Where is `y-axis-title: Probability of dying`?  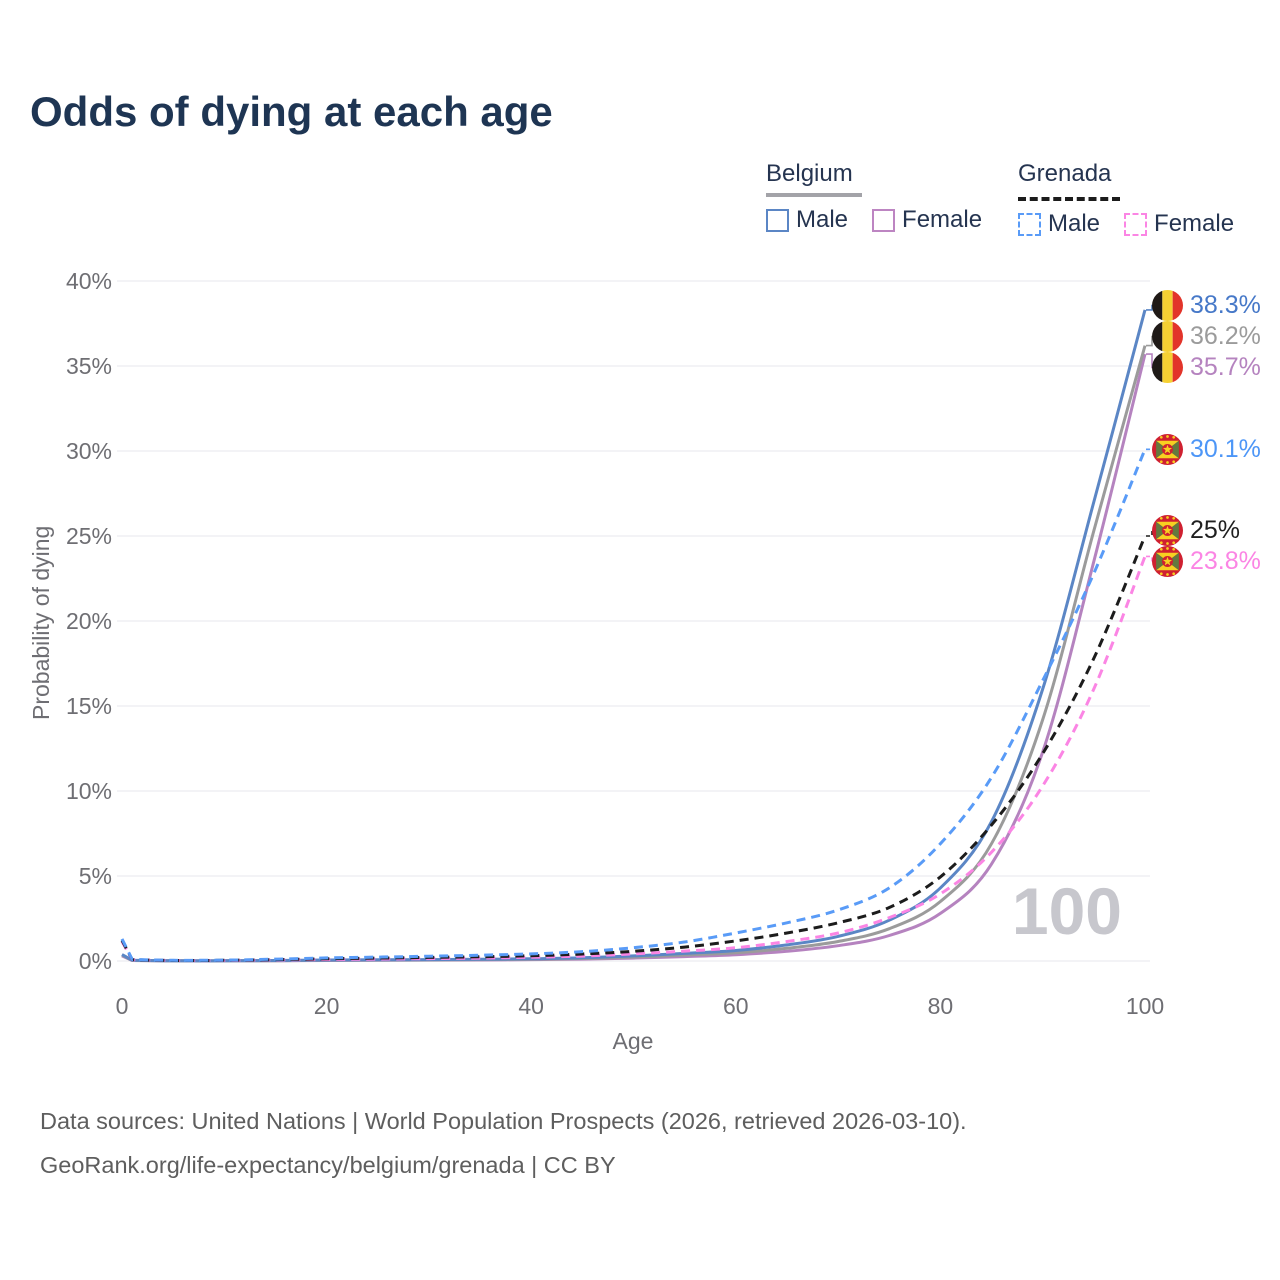
y-axis-title: Probability of dying is located at coordinates (41, 622).